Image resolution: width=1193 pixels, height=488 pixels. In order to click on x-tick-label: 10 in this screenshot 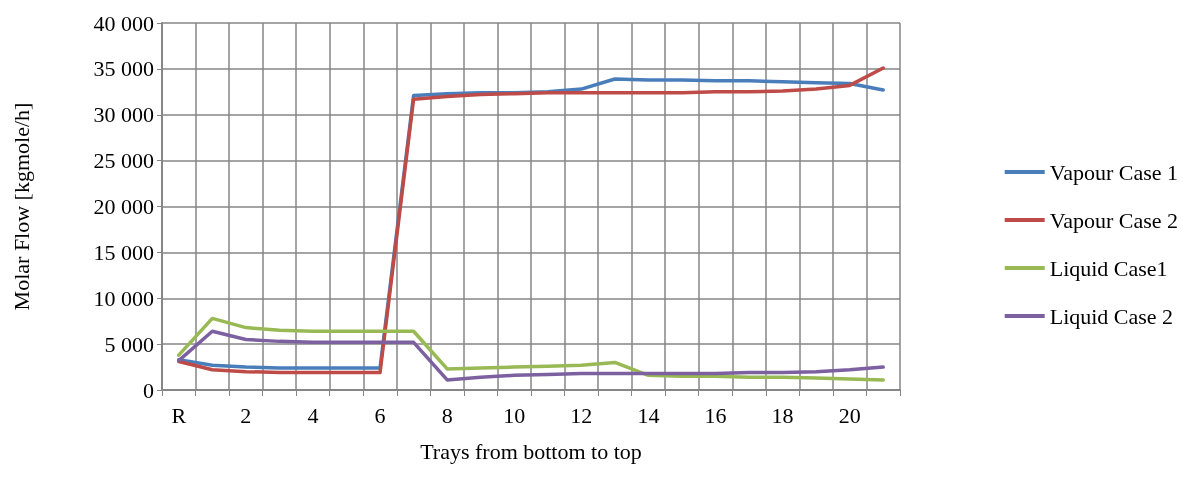, I will do `click(514, 415)`.